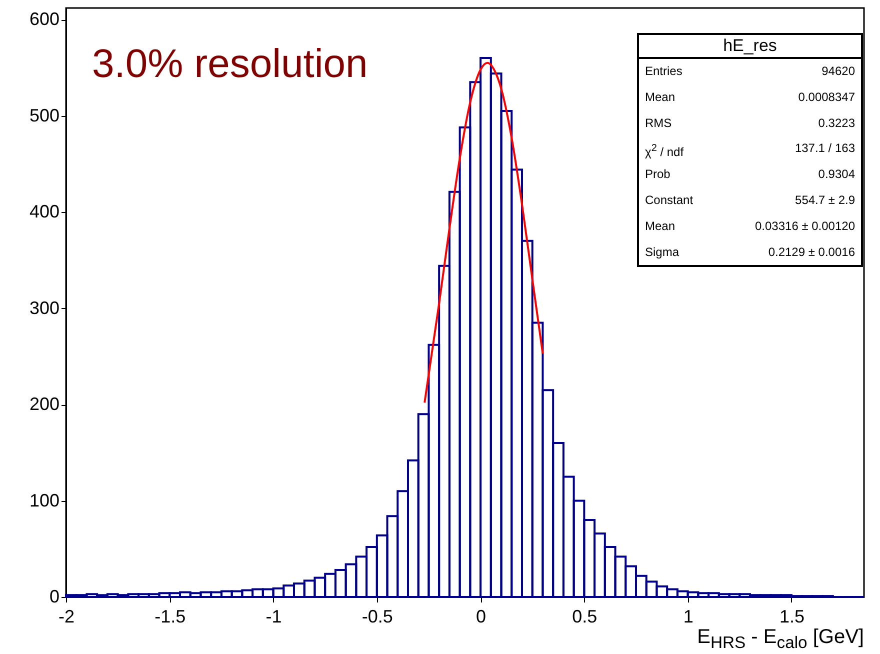  I want to click on x-tick-label: -0.5, so click(377, 616).